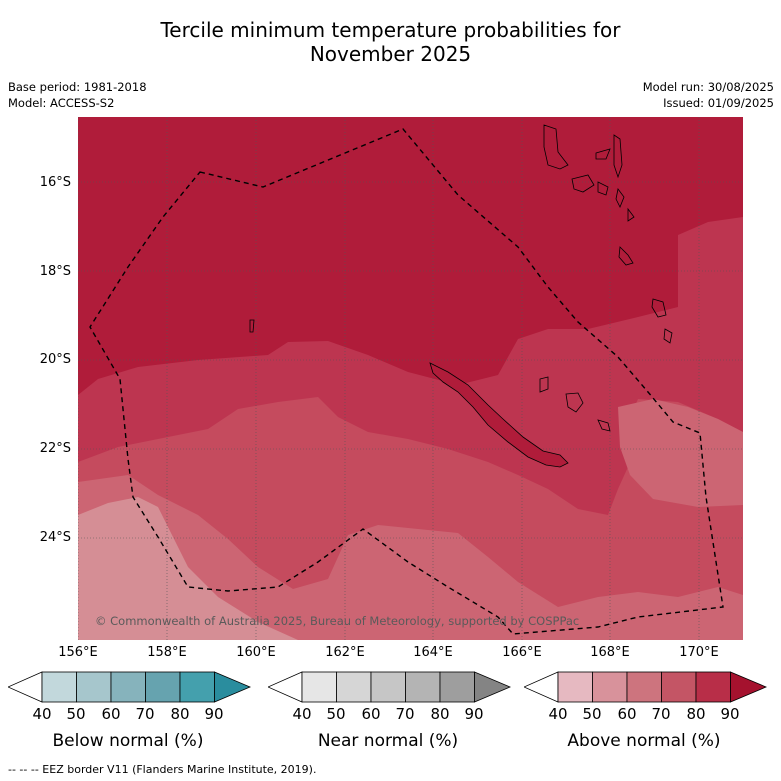 This screenshot has width=781, height=781. What do you see at coordinates (696, 714) in the screenshot?
I see `cbar-above-tick-80: 80` at bounding box center [696, 714].